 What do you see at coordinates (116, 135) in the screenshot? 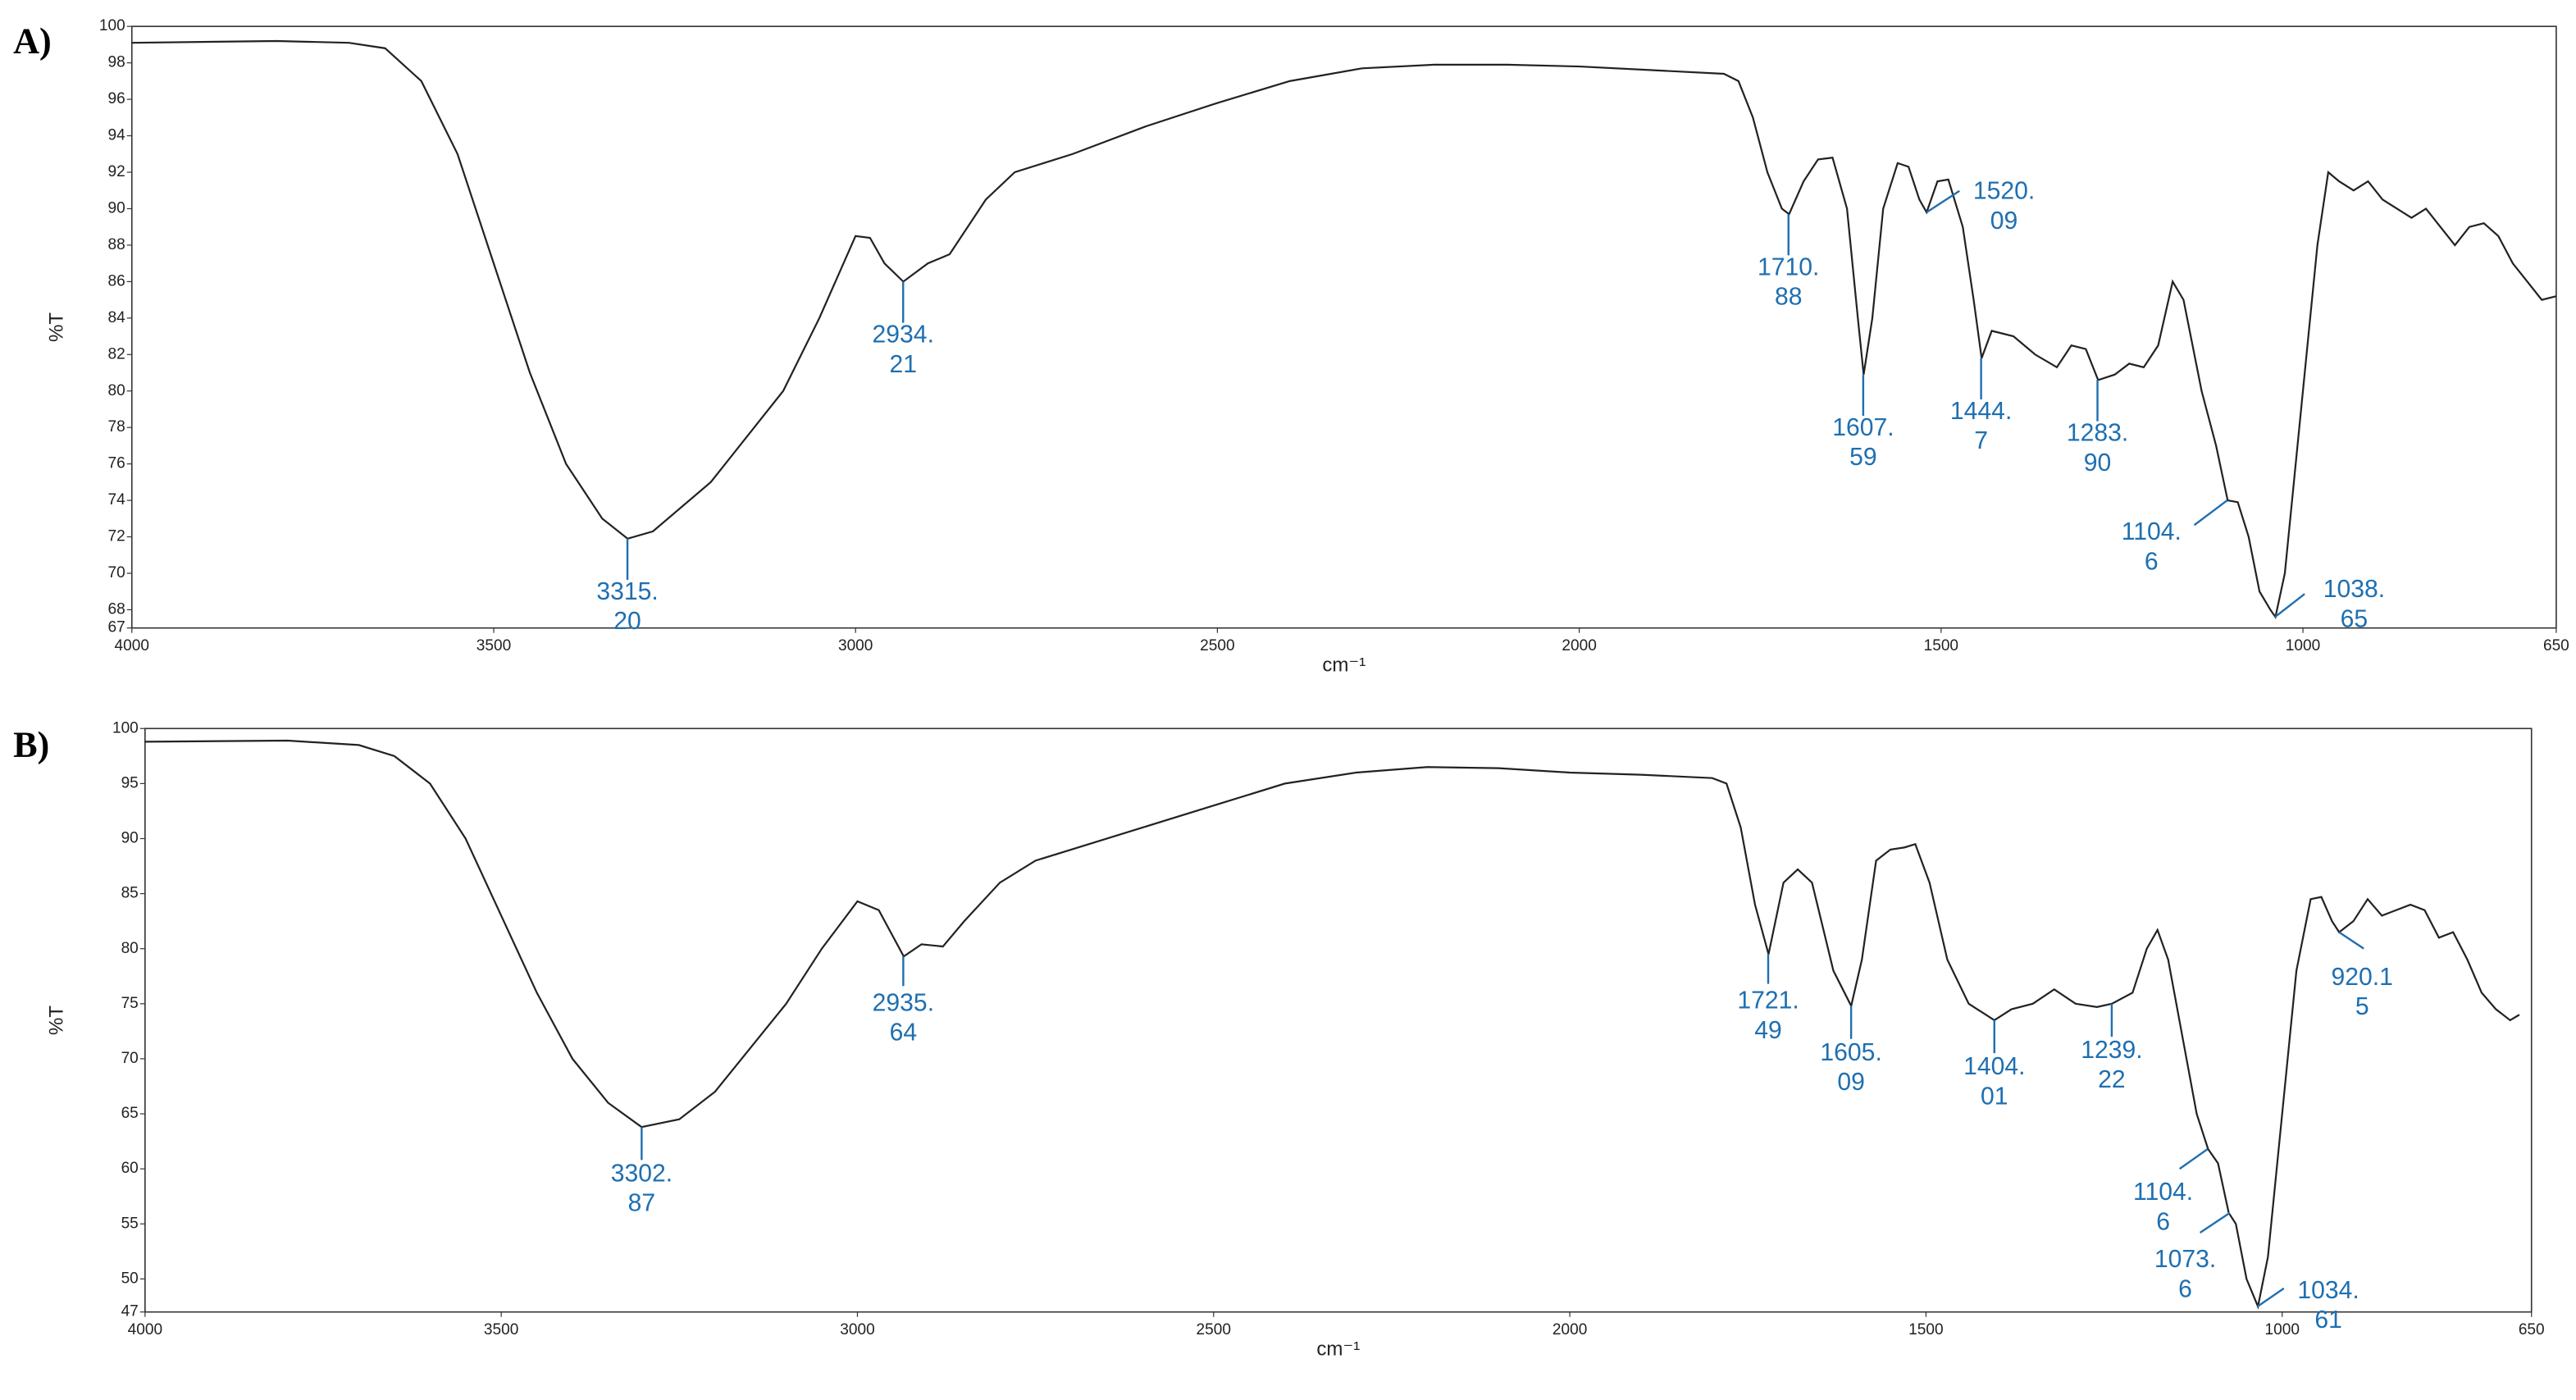
I see `y-tick-label: 94` at bounding box center [116, 135].